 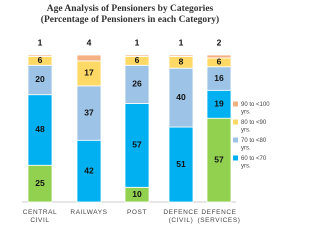 What do you see at coordinates (254, 127) in the screenshot?
I see `legend-label: 80 to <90 yrs.` at bounding box center [254, 127].